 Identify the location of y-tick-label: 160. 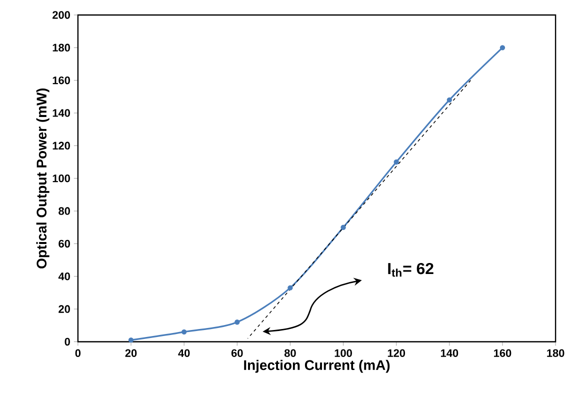
(61, 80).